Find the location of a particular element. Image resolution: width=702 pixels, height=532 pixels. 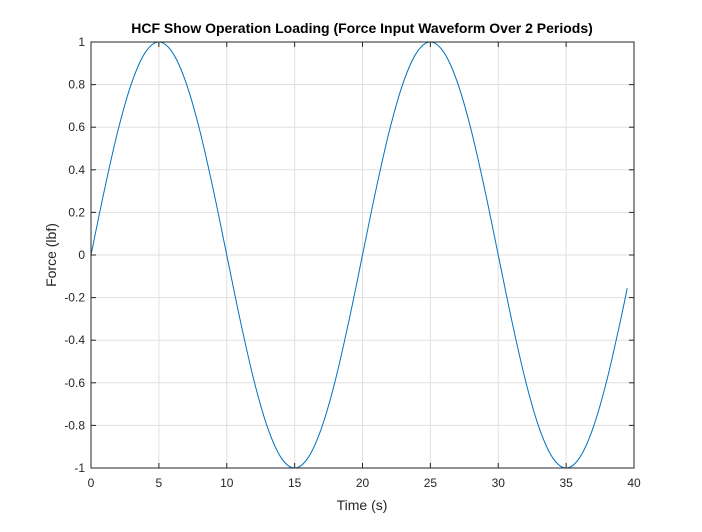

y-tick-label: 0 is located at coordinates (81, 255).